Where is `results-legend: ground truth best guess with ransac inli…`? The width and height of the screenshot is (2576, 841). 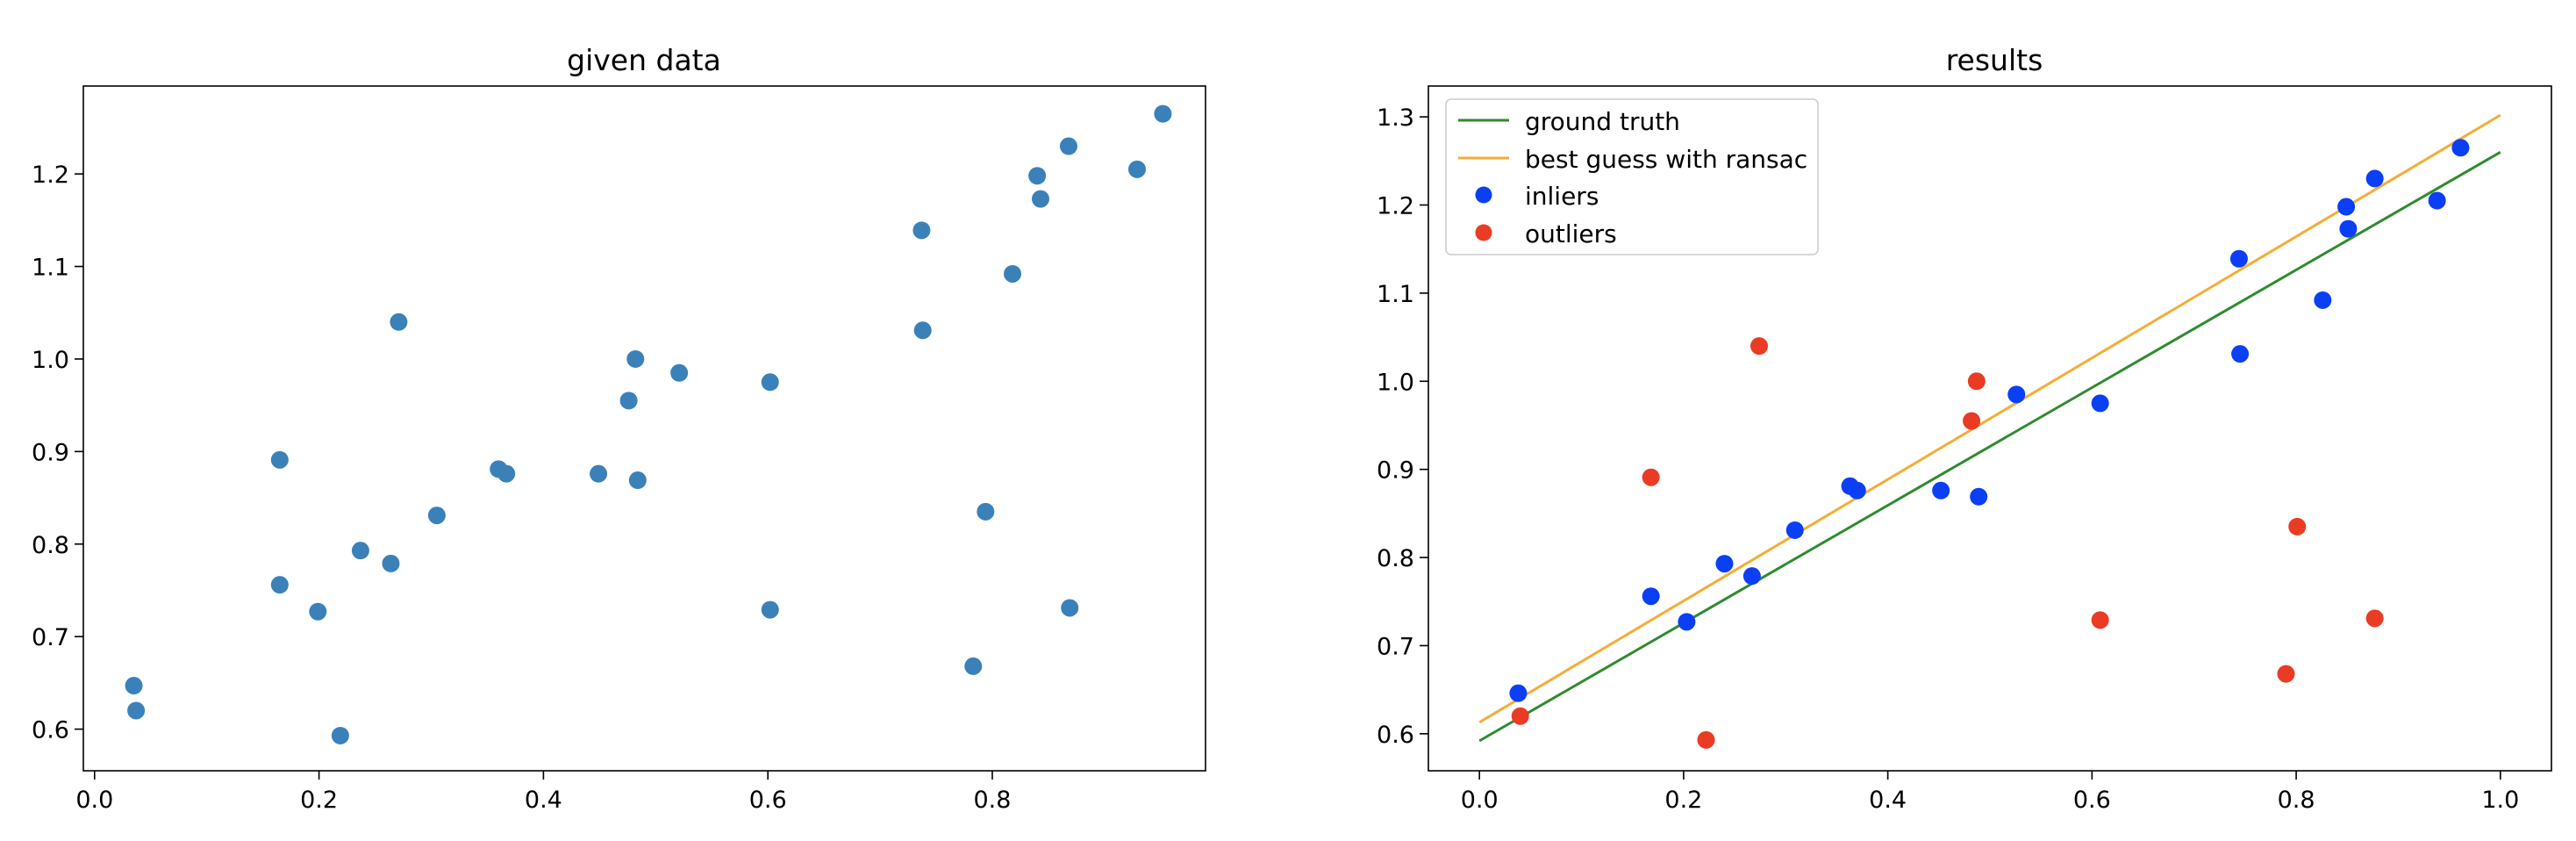
results-legend: ground truth best guess with ransac inli… is located at coordinates (1632, 176).